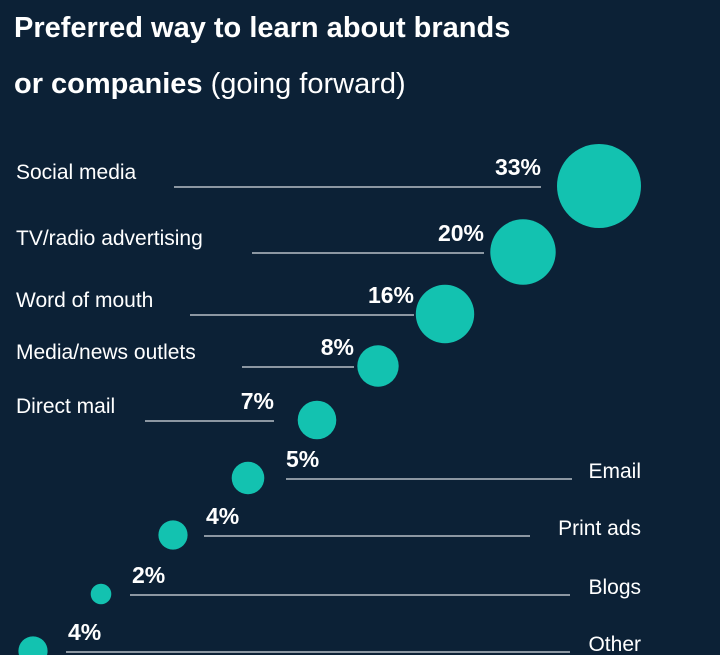 Image resolution: width=720 pixels, height=655 pixels. What do you see at coordinates (391, 295) in the screenshot?
I see `value-label: 16%` at bounding box center [391, 295].